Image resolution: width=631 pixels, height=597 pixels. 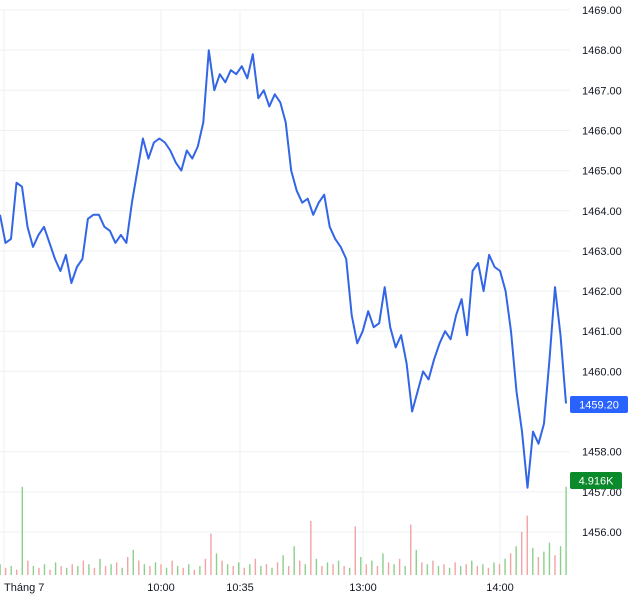 What do you see at coordinates (363, 588) in the screenshot?
I see `x-tick-label: 13:00` at bounding box center [363, 588].